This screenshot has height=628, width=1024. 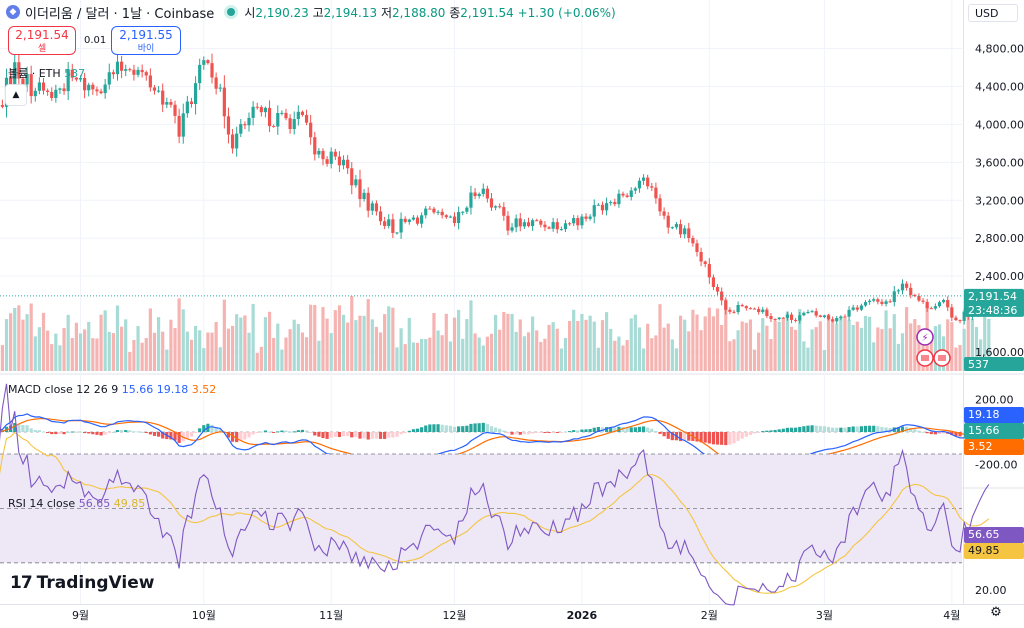 What do you see at coordinates (984, 550) in the screenshot?
I see `rsi-ma-badge-text: 49.85` at bounding box center [984, 550].